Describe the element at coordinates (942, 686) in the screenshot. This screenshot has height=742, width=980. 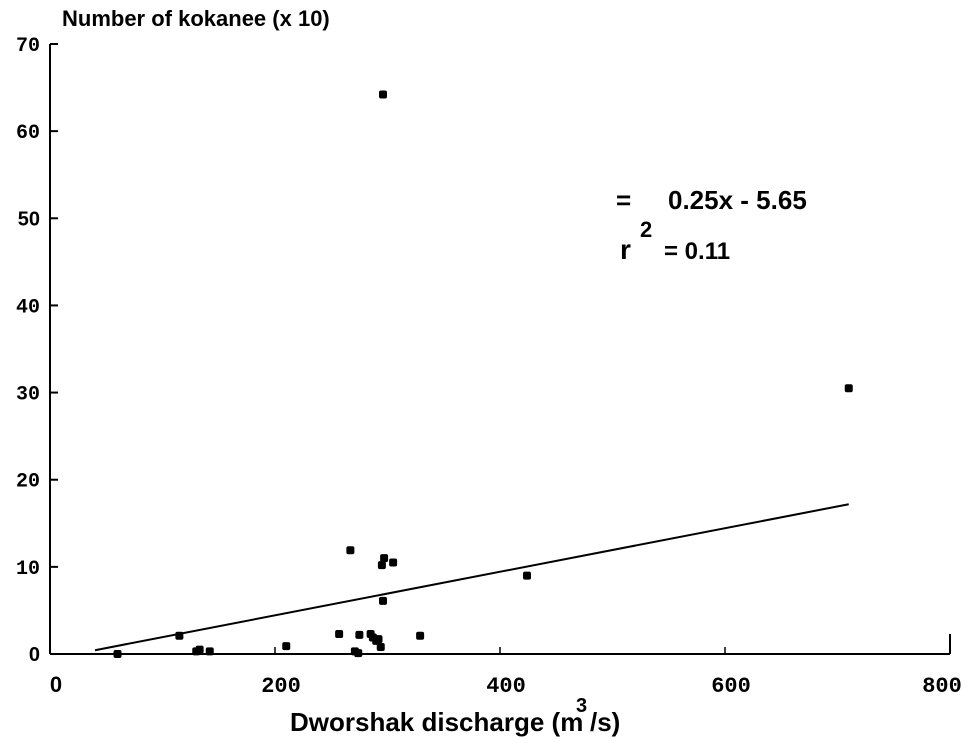
I see `x-tick-label: 800` at that location.